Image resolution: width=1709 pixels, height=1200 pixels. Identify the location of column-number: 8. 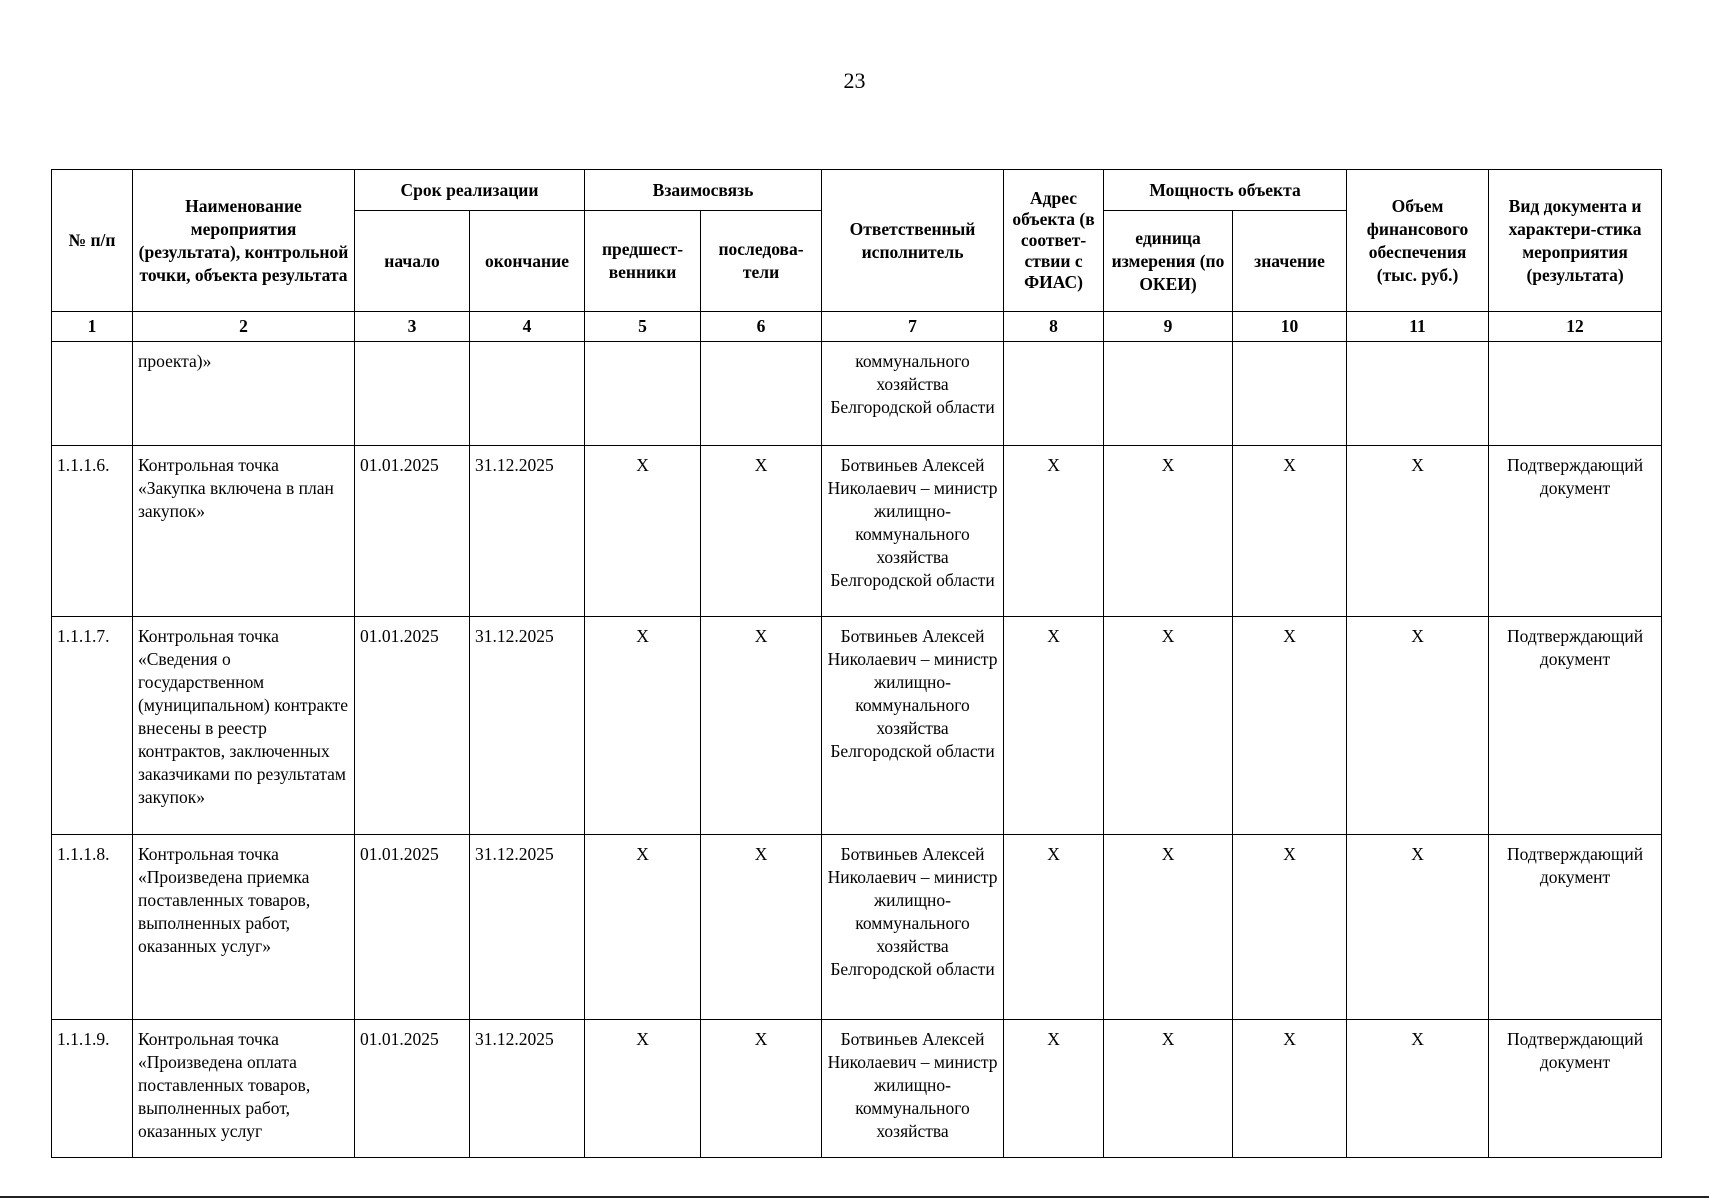
(1054, 326).